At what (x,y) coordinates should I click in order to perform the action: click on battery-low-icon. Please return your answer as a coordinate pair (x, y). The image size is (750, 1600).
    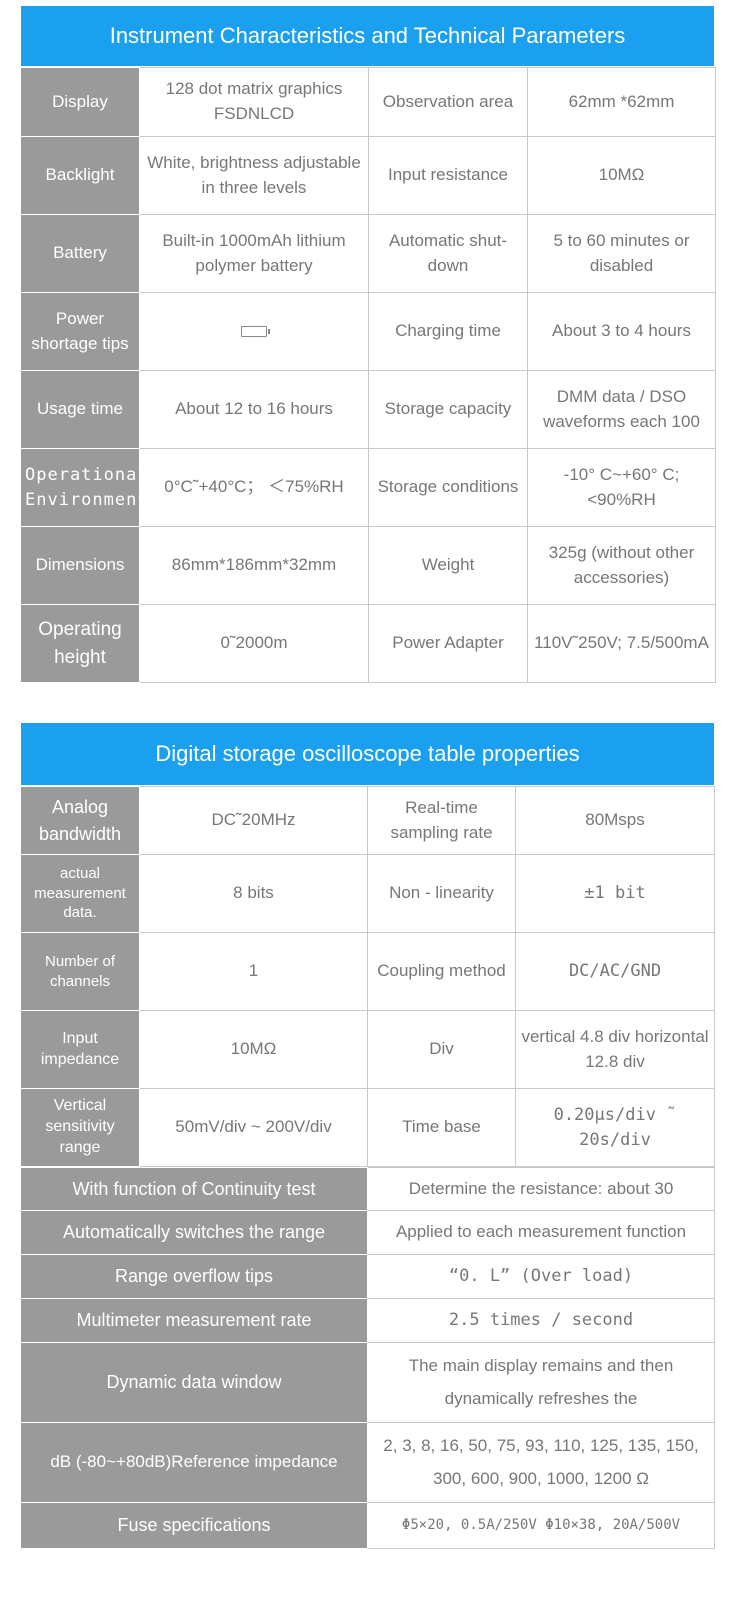
    Looking at the image, I should click on (255, 332).